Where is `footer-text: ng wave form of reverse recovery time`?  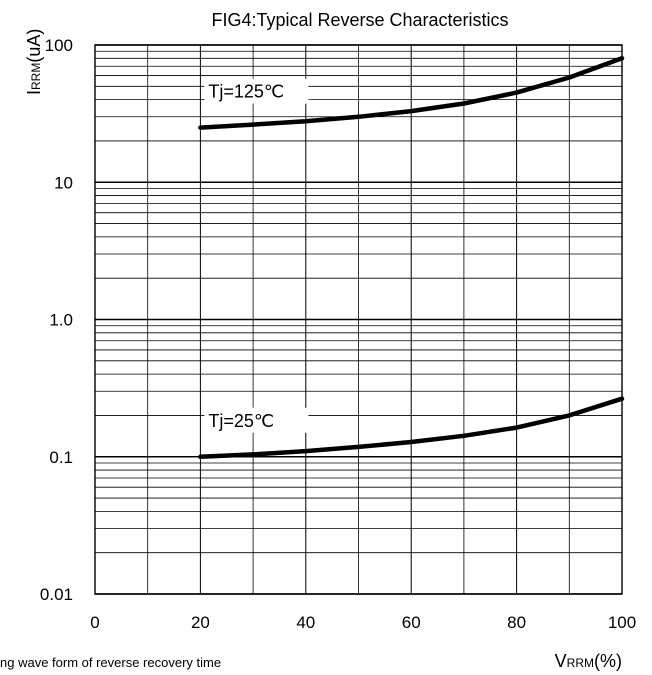
footer-text: ng wave form of reverse recovery time is located at coordinates (110, 662).